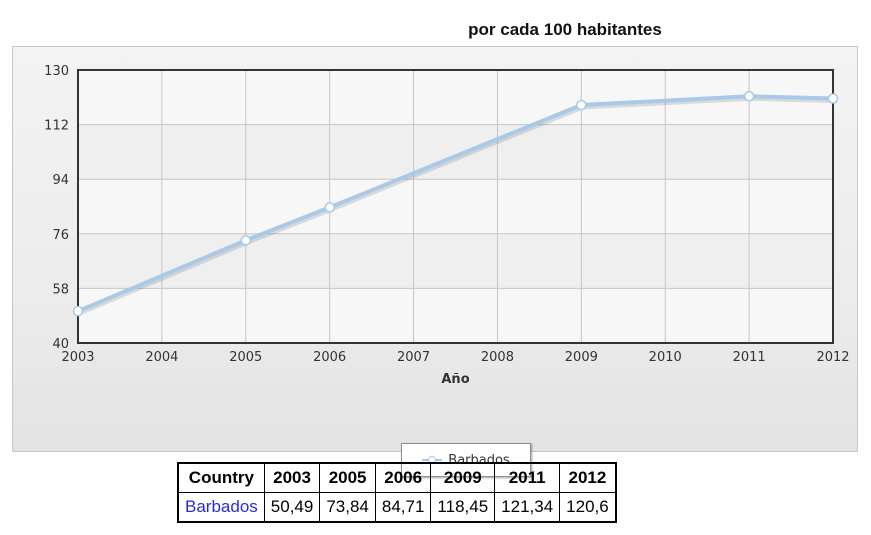  I want to click on table-cell-value: 121,34, so click(527, 507).